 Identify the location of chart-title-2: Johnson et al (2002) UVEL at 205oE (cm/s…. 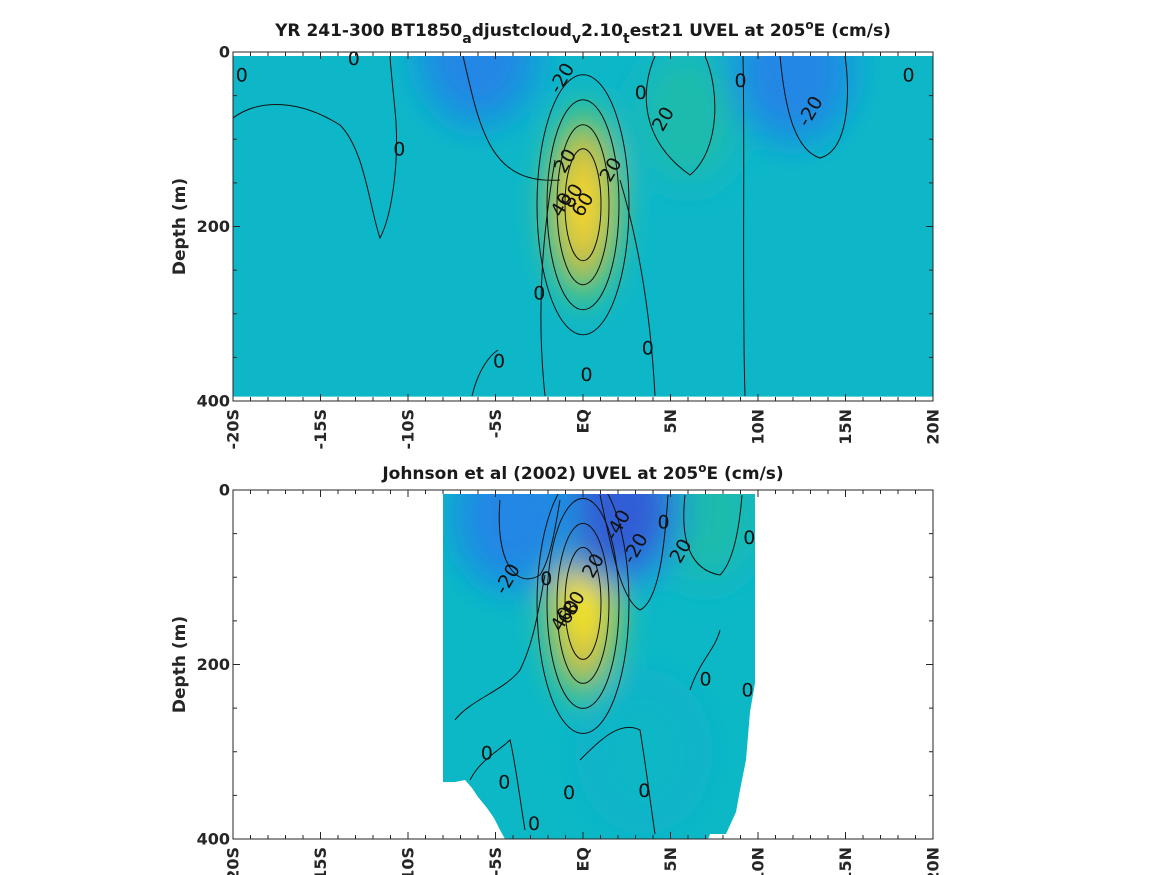
(582, 472).